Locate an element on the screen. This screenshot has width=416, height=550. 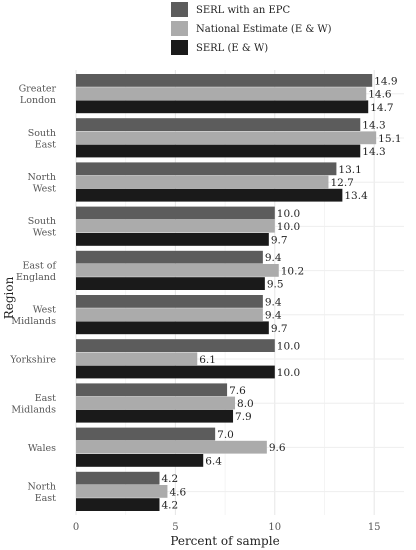
bar-value-label: 7.0 is located at coordinates (225, 435).